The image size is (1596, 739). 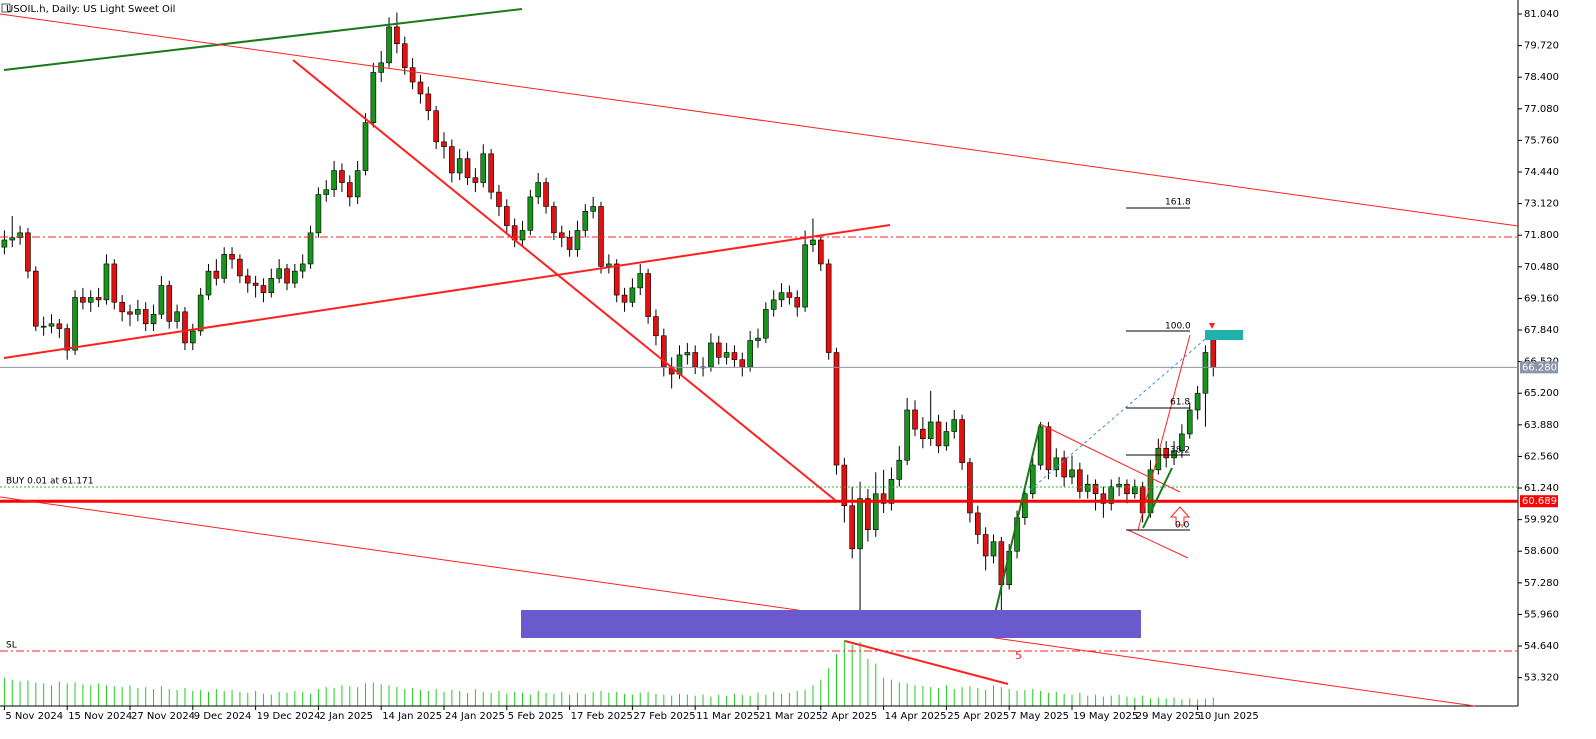 What do you see at coordinates (1018, 655) in the screenshot?
I see `wave-label: 5` at bounding box center [1018, 655].